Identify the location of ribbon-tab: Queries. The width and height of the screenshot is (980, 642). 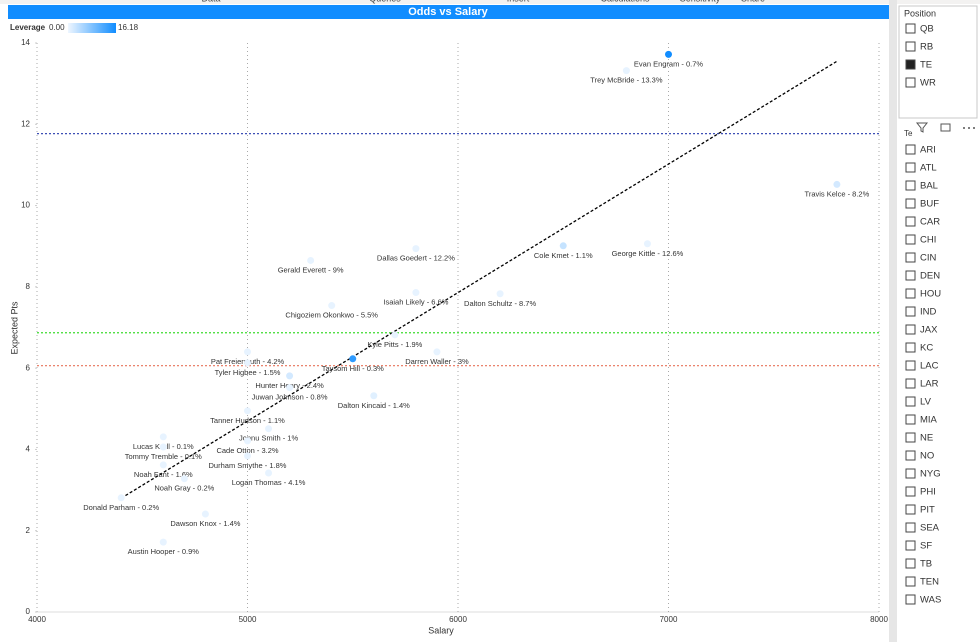
(385, 1).